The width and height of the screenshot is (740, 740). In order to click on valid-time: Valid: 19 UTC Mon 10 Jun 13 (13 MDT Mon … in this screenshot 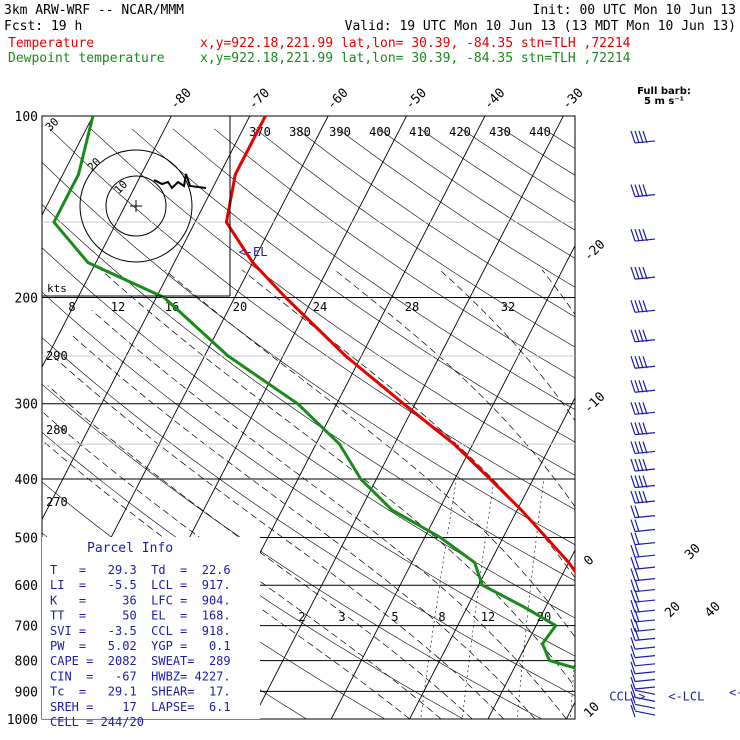, I will do `click(540, 26)`.